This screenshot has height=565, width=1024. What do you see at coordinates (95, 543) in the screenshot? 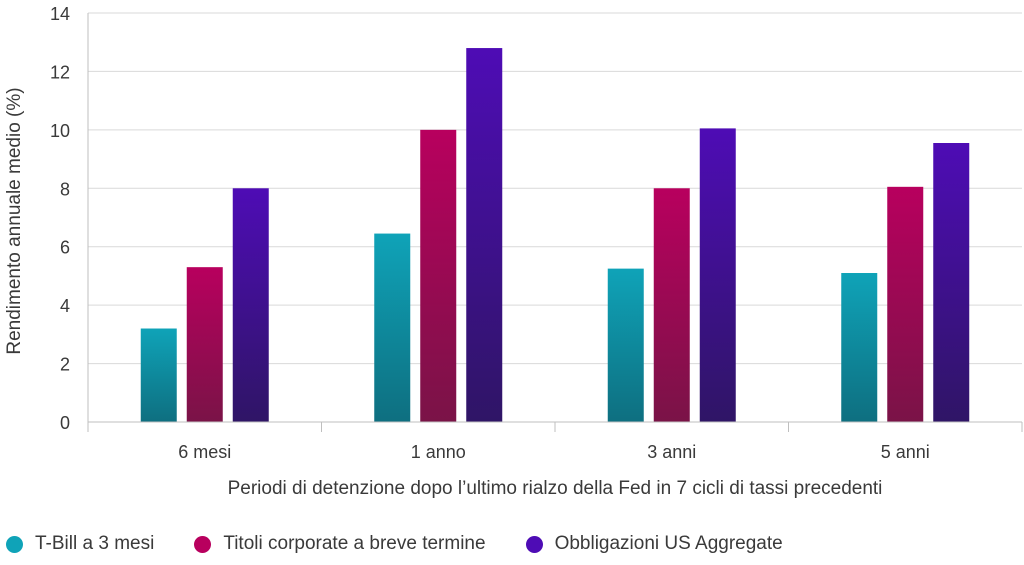
I see `legend-label: T-Bill a 3 mesi` at bounding box center [95, 543].